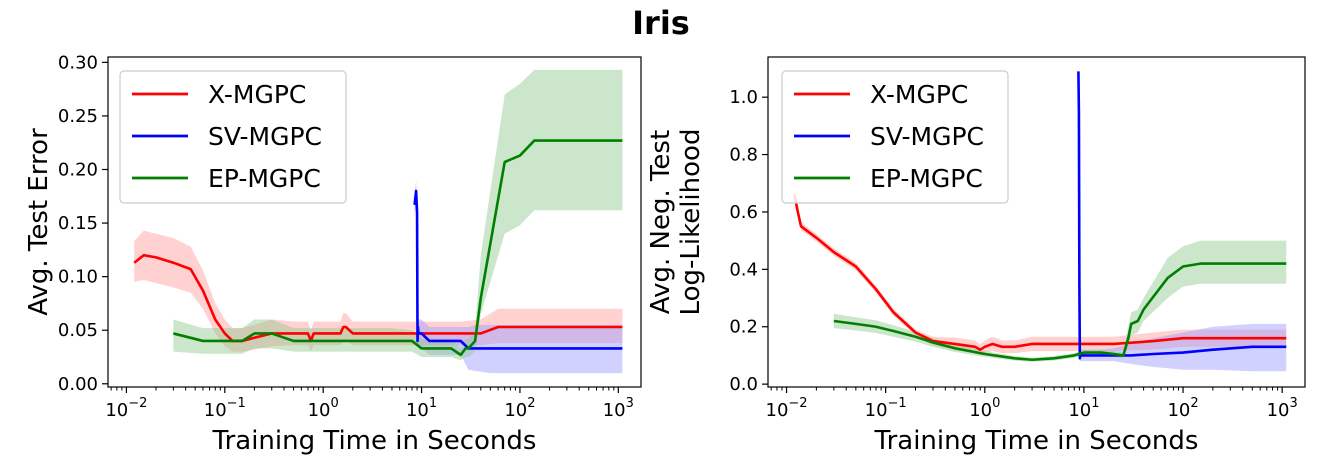 This screenshot has width=1323, height=470. I want to click on legend-1: X-MGPC SV-MGPC EP-MGPC, so click(233, 137).